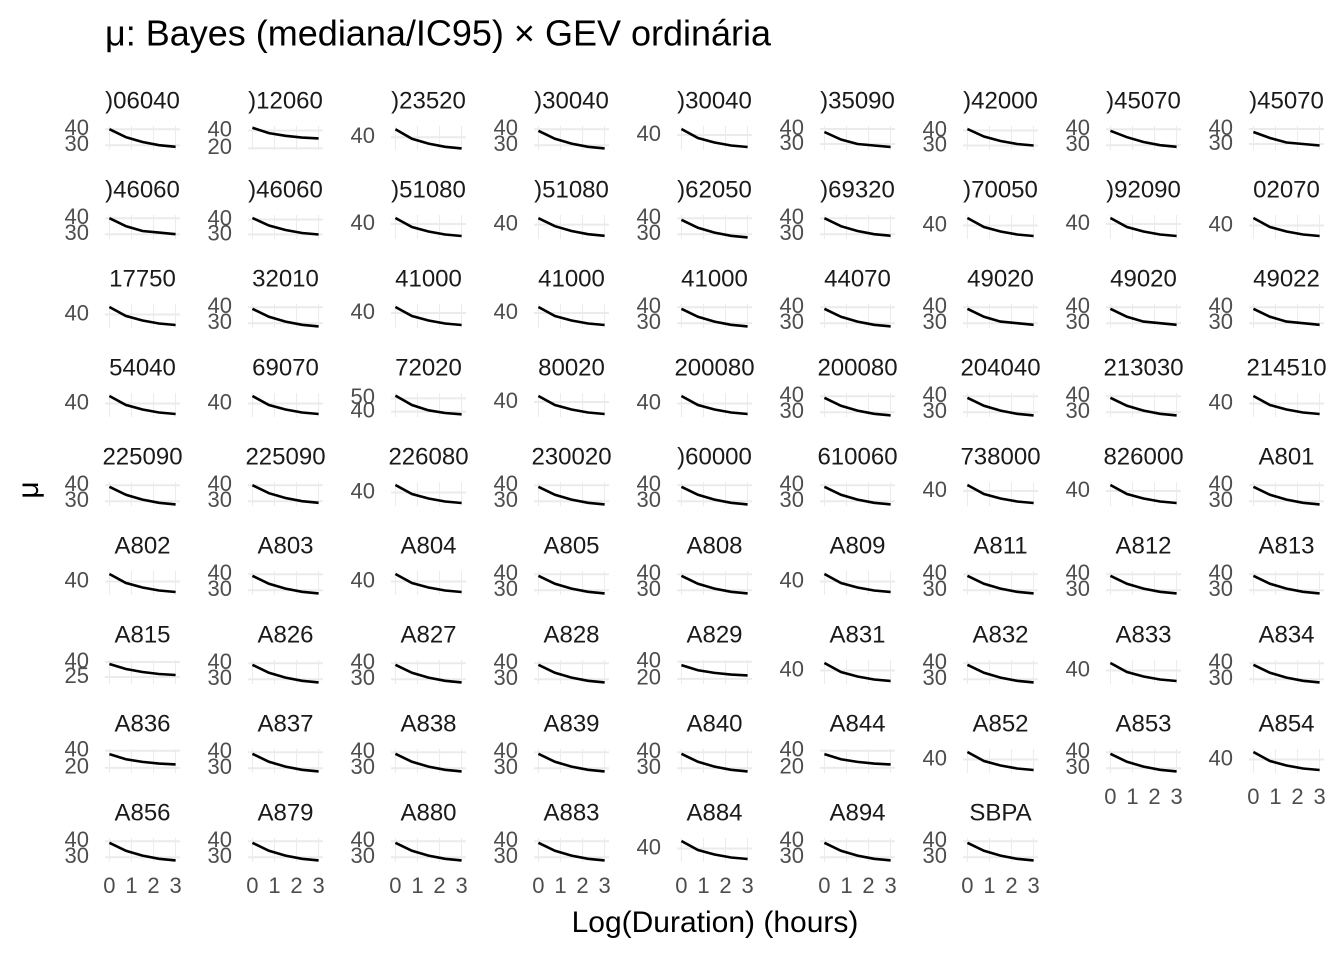 This screenshot has height=960, width=1344. What do you see at coordinates (1143, 367) in the screenshot?
I see `strip-label: 213030` at bounding box center [1143, 367].